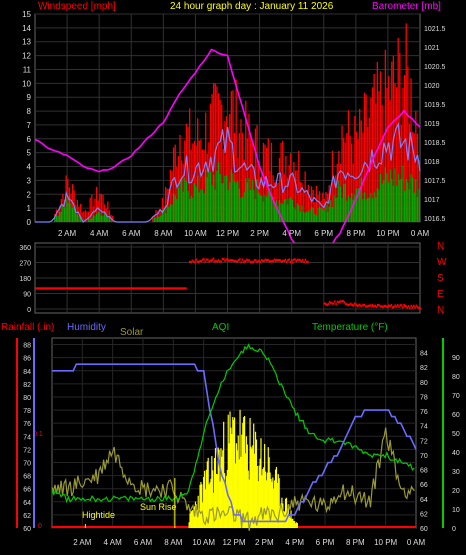 Image resolution: width=466 pixels, height=555 pixels. Describe the element at coordinates (98, 515) in the screenshot. I see `hightide-annotation: Hightide` at that location.